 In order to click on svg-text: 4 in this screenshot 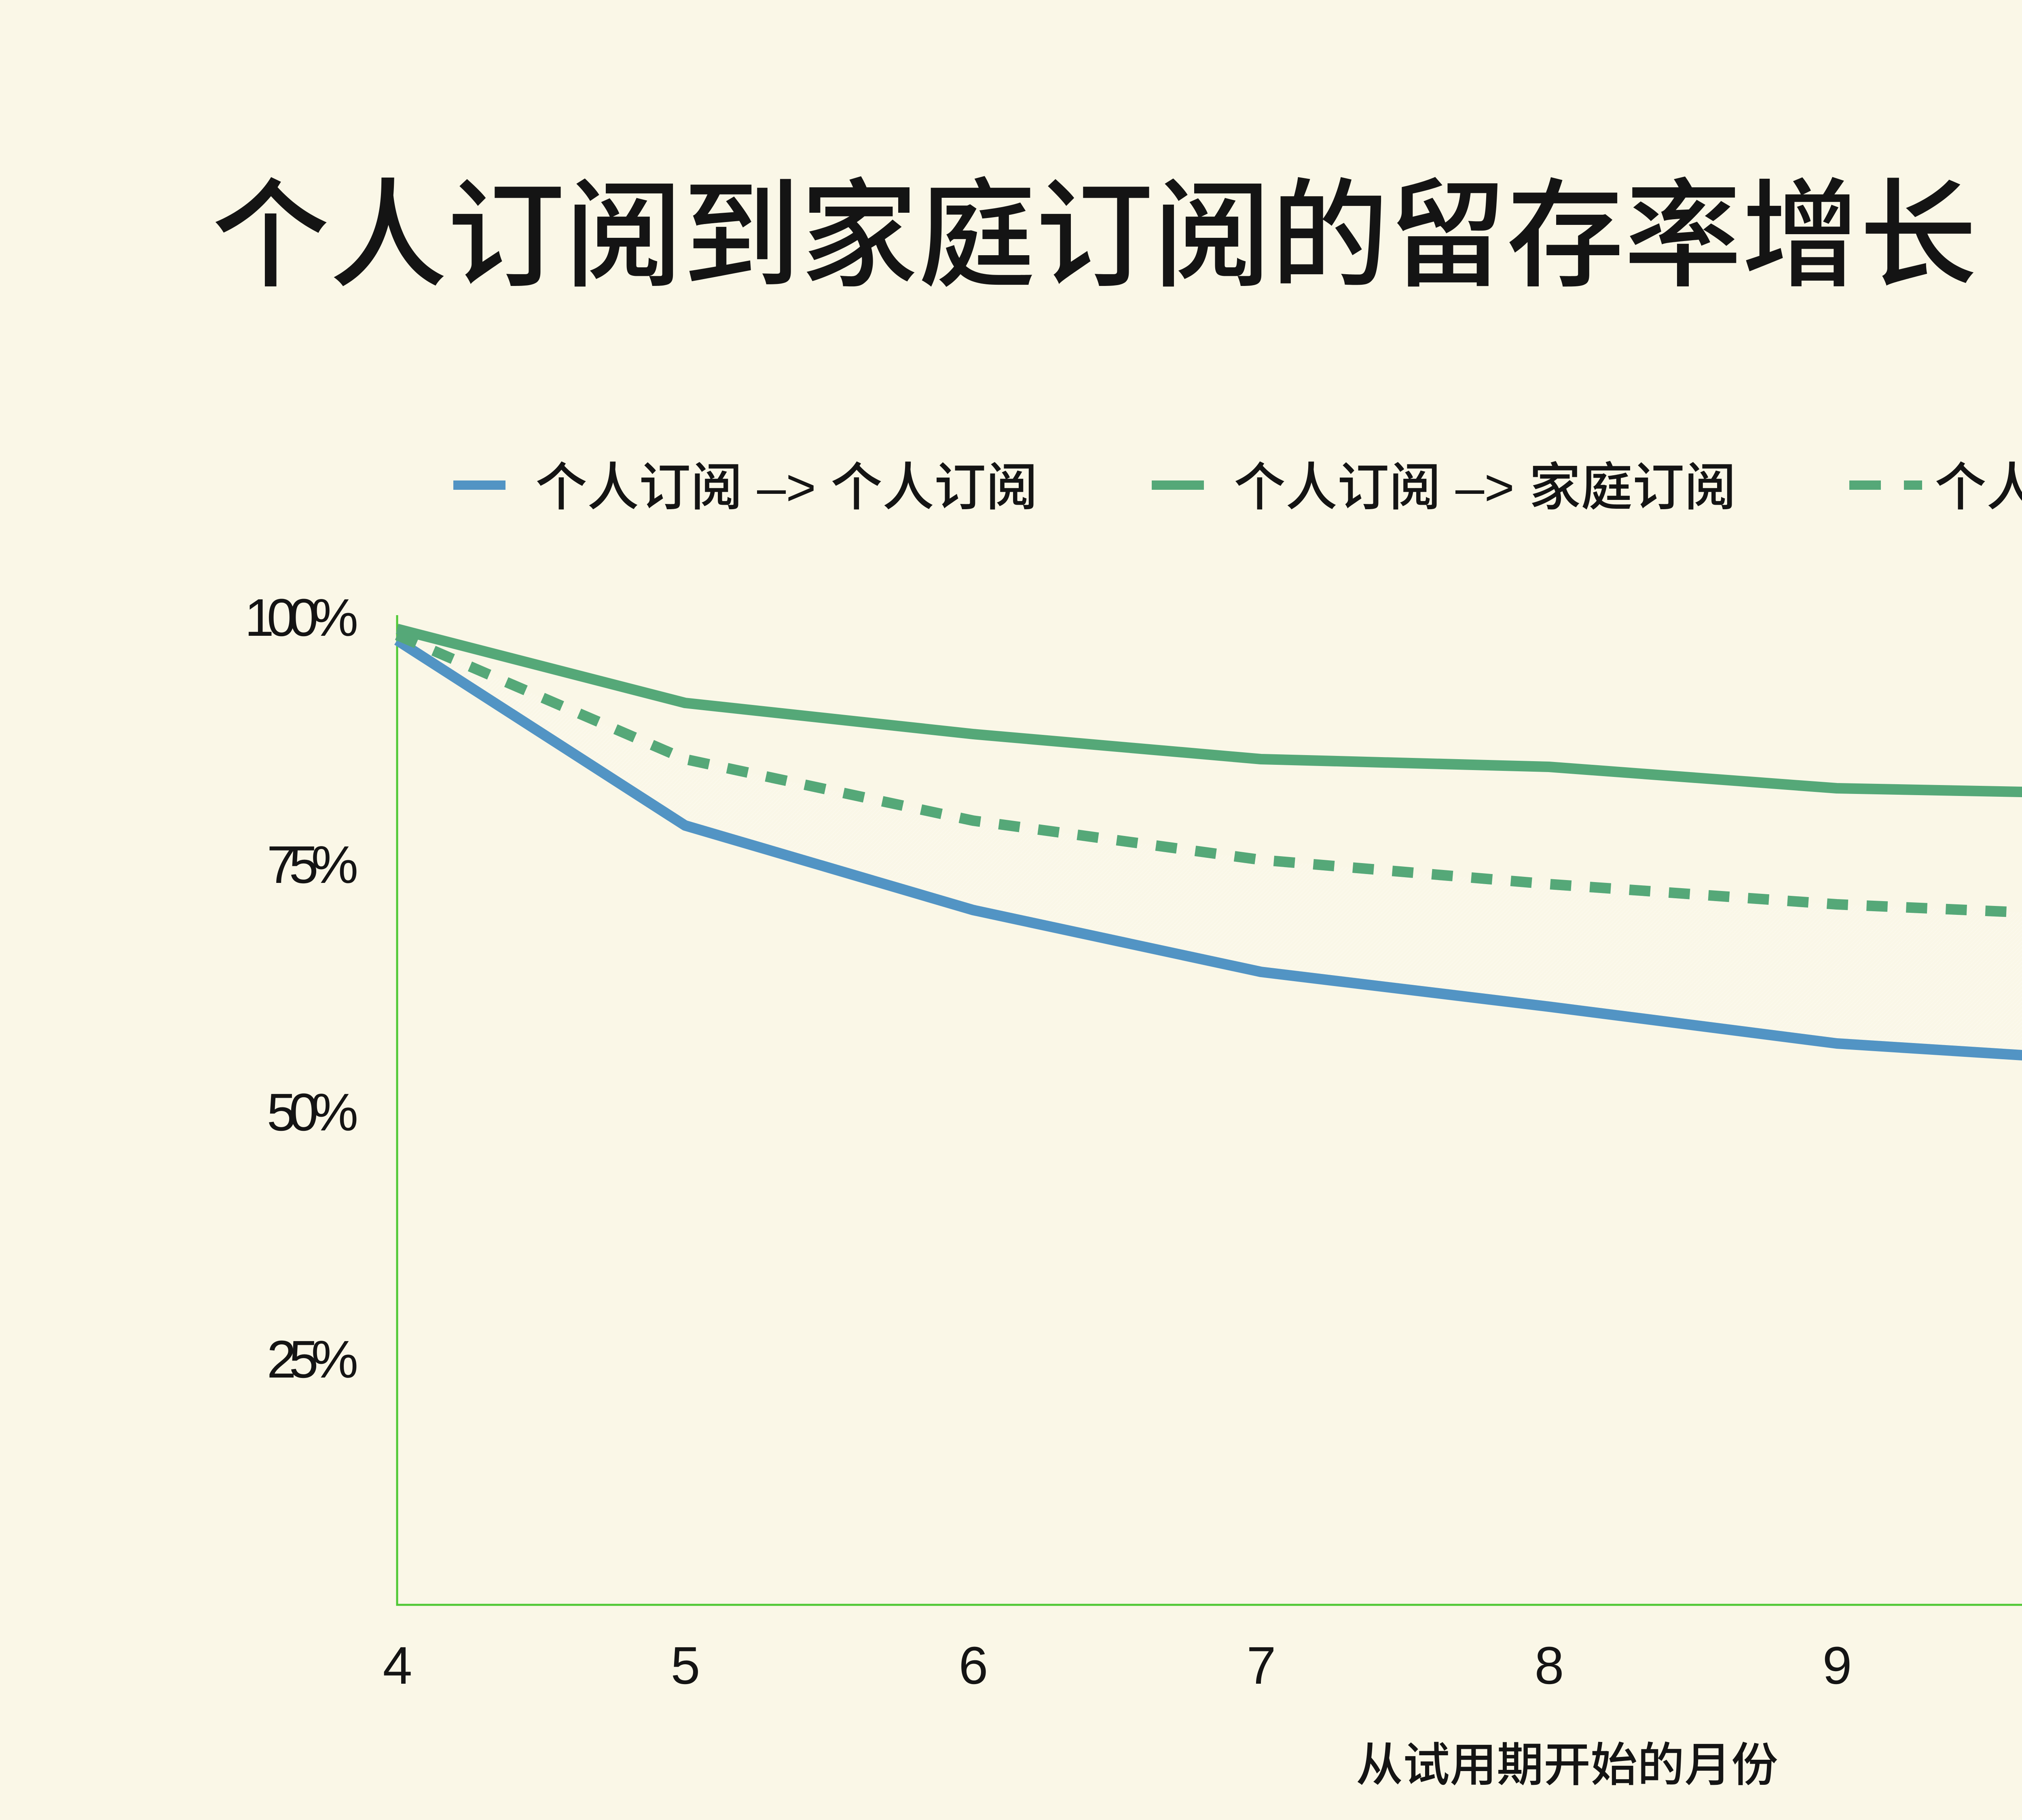, I will do `click(397, 1665)`.